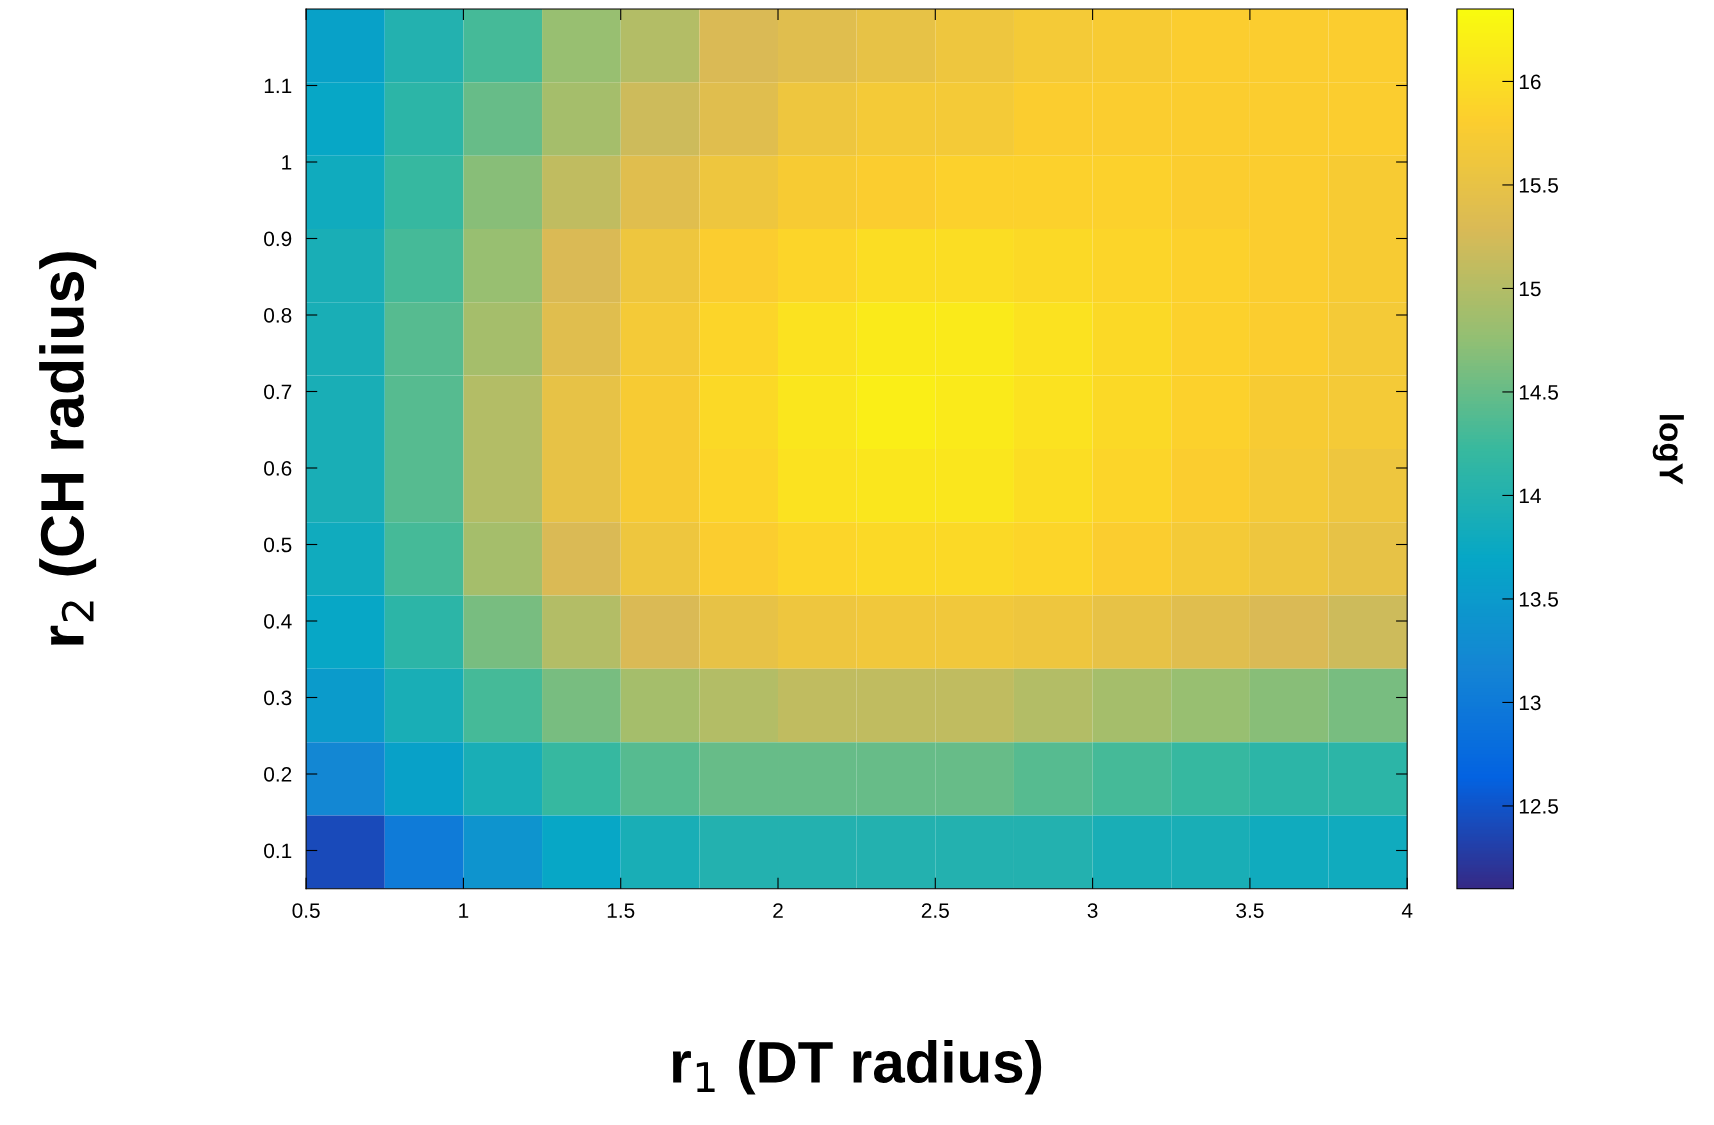  I want to click on y-tick-label: 0.9, so click(278, 239).